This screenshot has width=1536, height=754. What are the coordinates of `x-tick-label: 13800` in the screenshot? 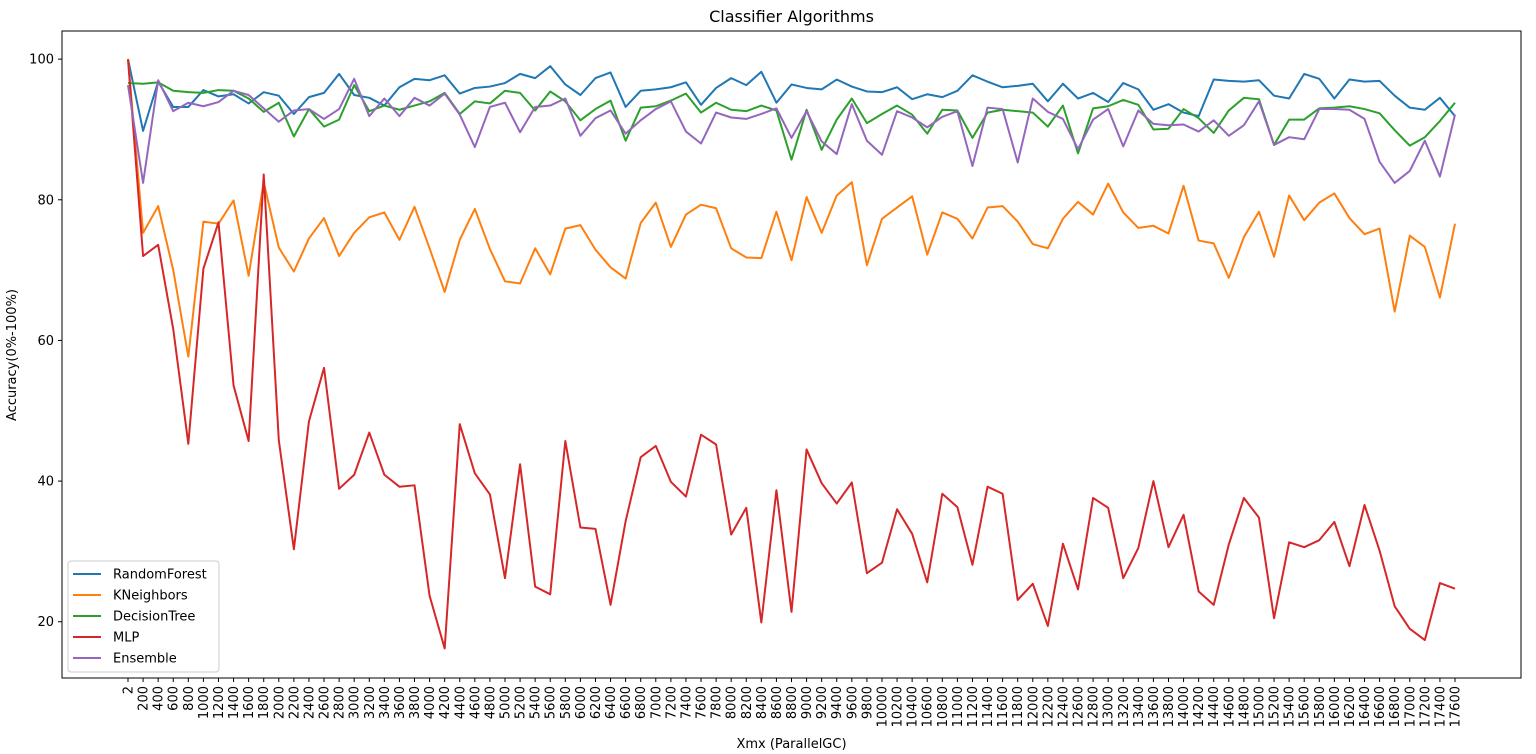 It's located at (1169, 706).